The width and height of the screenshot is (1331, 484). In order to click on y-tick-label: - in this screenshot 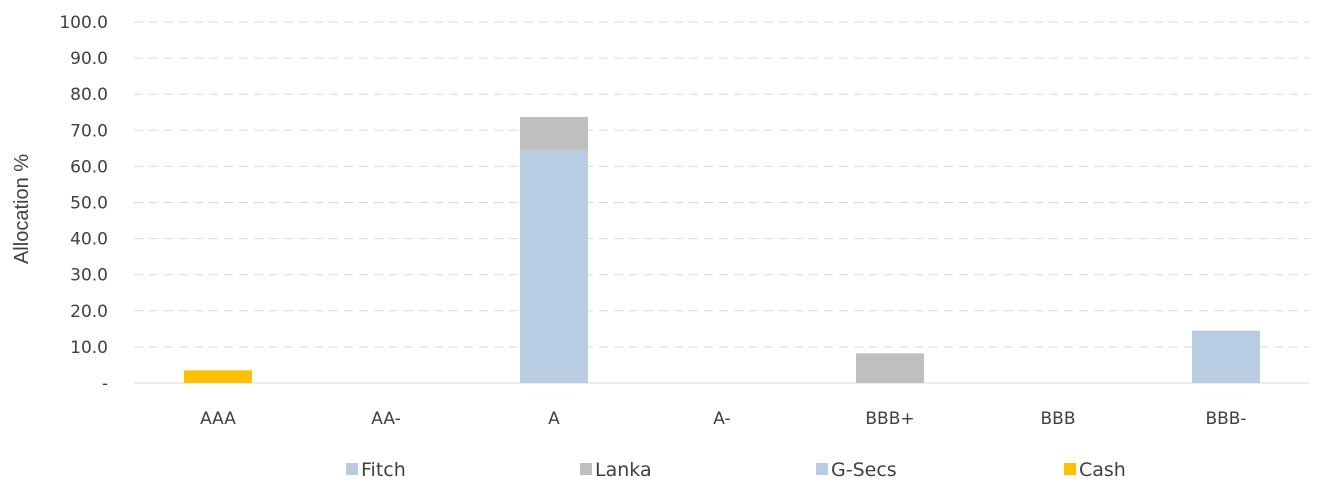, I will do `click(105, 384)`.